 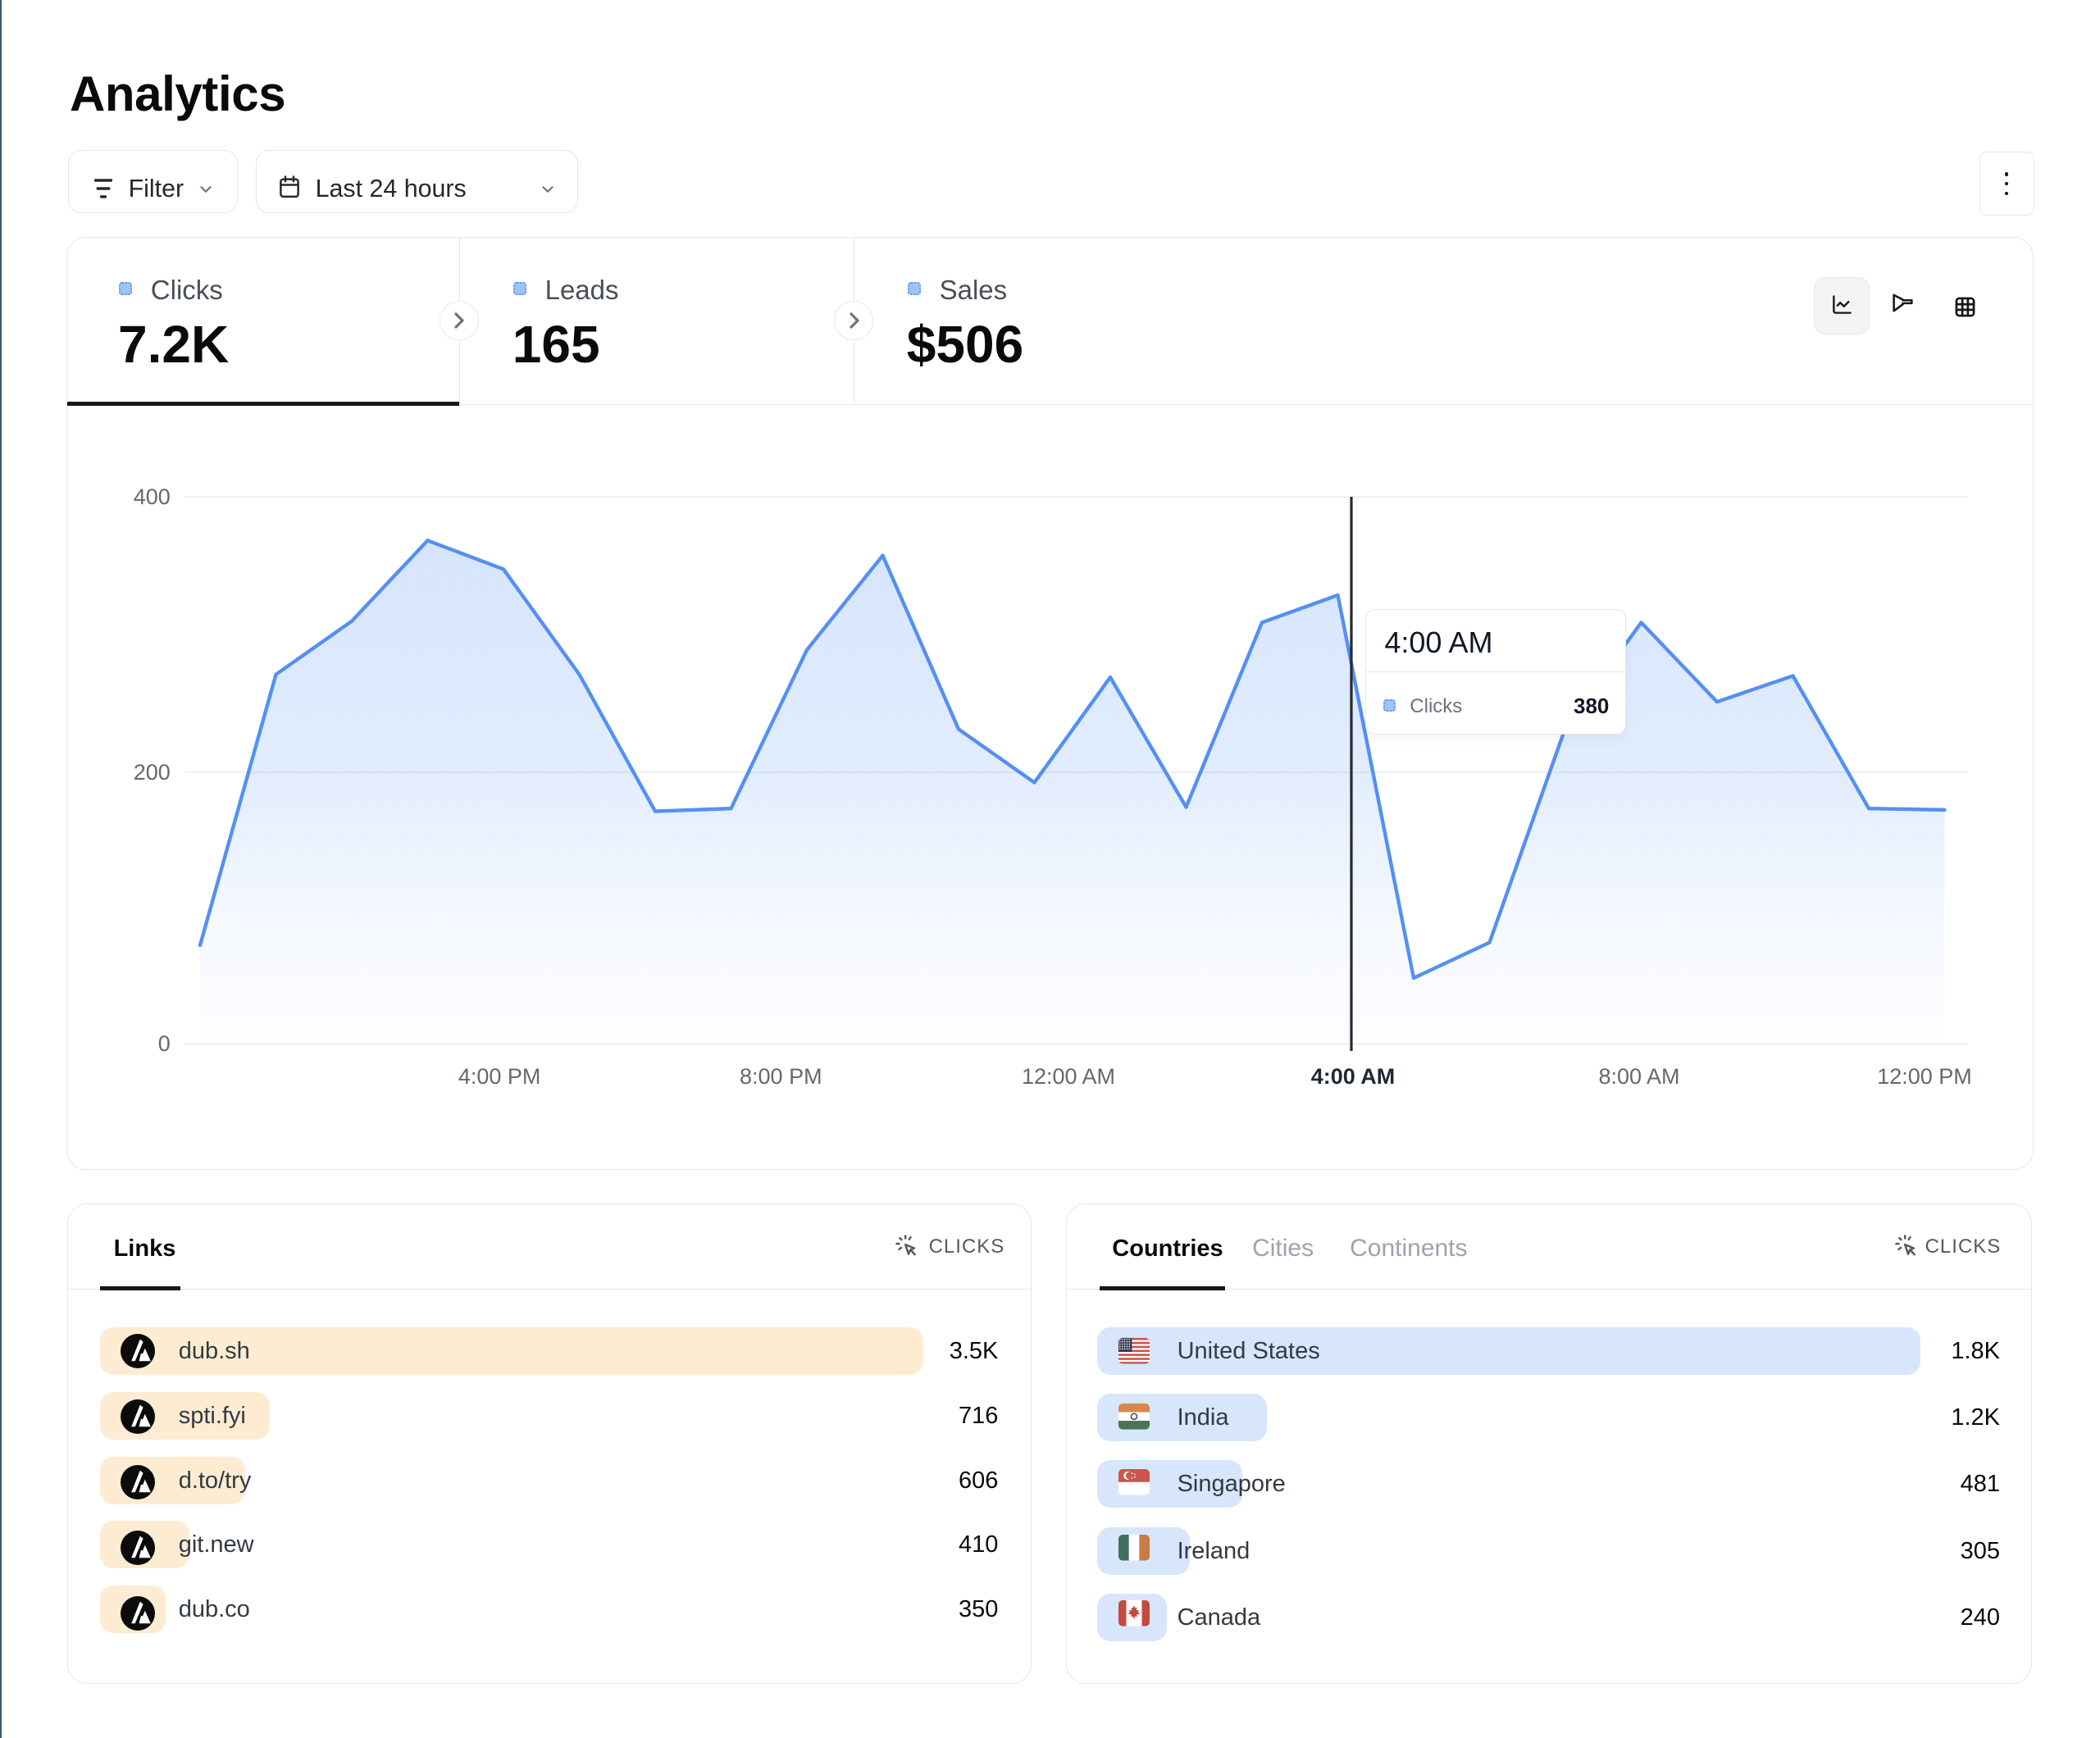 What do you see at coordinates (152, 497) in the screenshot?
I see `svg-text: 400` at bounding box center [152, 497].